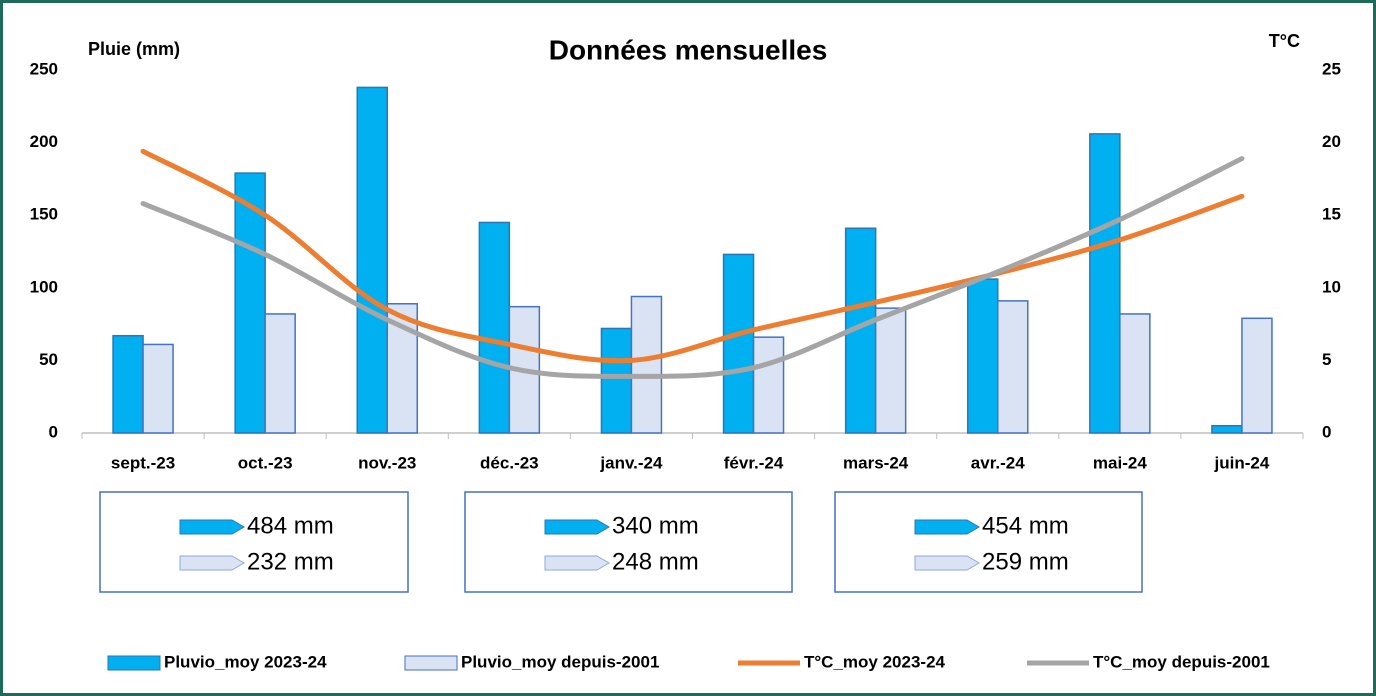 The height and width of the screenshot is (696, 1376). What do you see at coordinates (134, 49) in the screenshot?
I see `y-axis-label: Pluie (mm)` at bounding box center [134, 49].